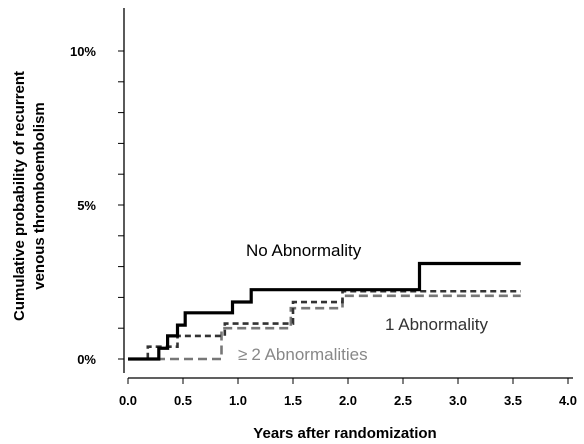  I want to click on x-tick-label: 0.5, so click(183, 400).